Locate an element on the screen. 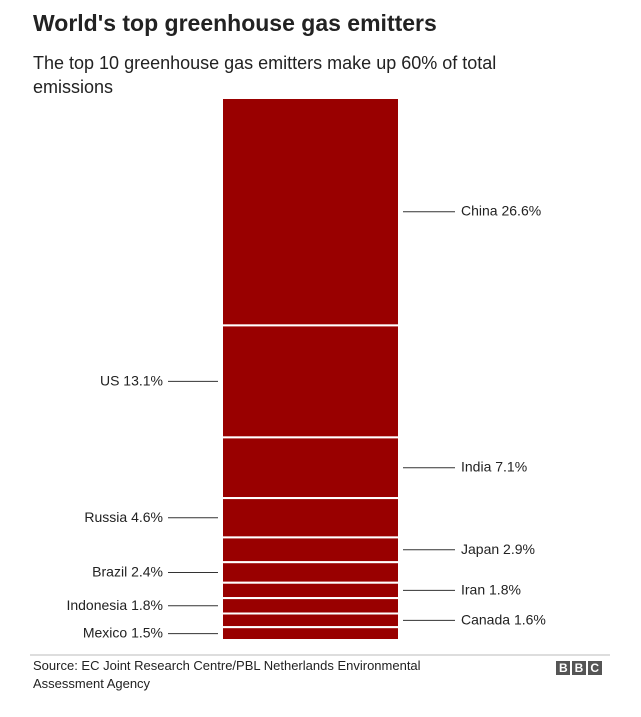 The height and width of the screenshot is (717, 641). data-label: Canada 1.6% is located at coordinates (503, 619).